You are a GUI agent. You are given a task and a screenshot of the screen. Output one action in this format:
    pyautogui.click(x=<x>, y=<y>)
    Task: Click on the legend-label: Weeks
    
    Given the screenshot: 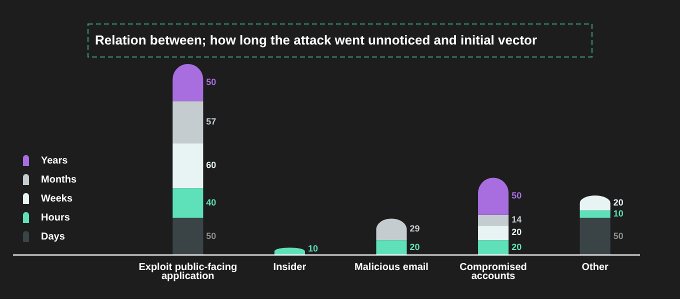 What is the action you would take?
    pyautogui.click(x=57, y=199)
    